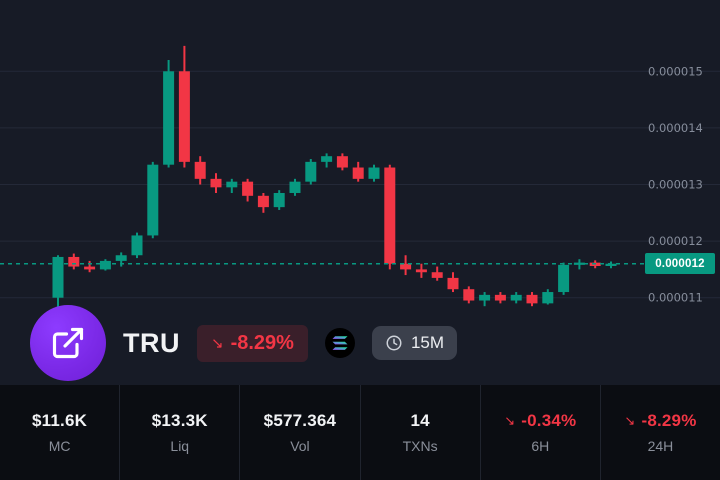 The width and height of the screenshot is (720, 480). Describe the element at coordinates (394, 343) in the screenshot. I see `clock-icon` at that location.